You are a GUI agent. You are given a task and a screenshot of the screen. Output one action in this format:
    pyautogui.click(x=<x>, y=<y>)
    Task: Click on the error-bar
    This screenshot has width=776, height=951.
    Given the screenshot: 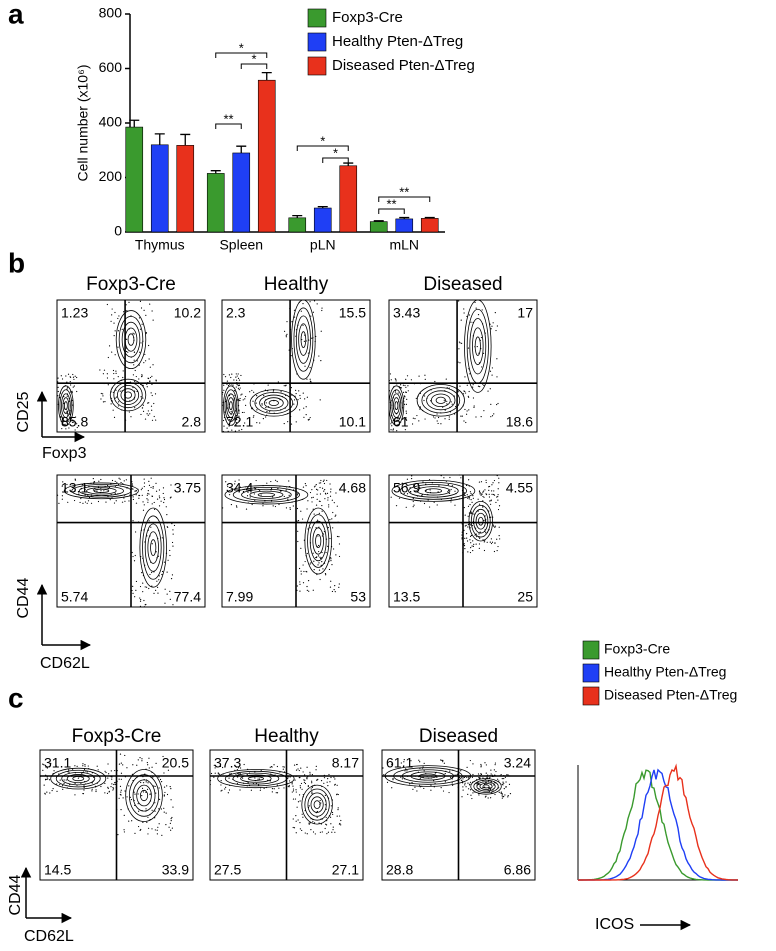 What is the action you would take?
    pyautogui.click(x=215, y=172)
    